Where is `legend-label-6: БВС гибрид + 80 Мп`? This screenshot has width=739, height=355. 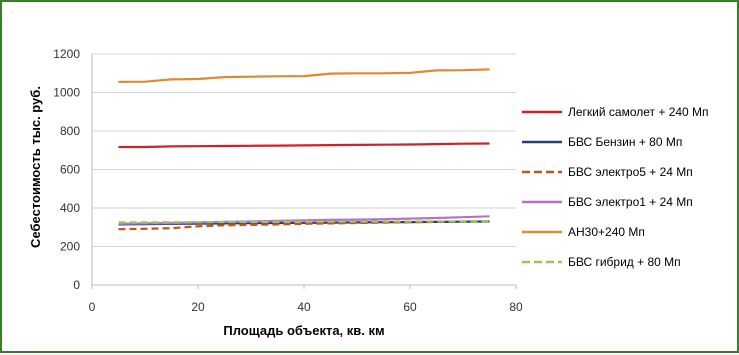
legend-label-6: БВС гибрид + 80 Мп is located at coordinates (624, 262).